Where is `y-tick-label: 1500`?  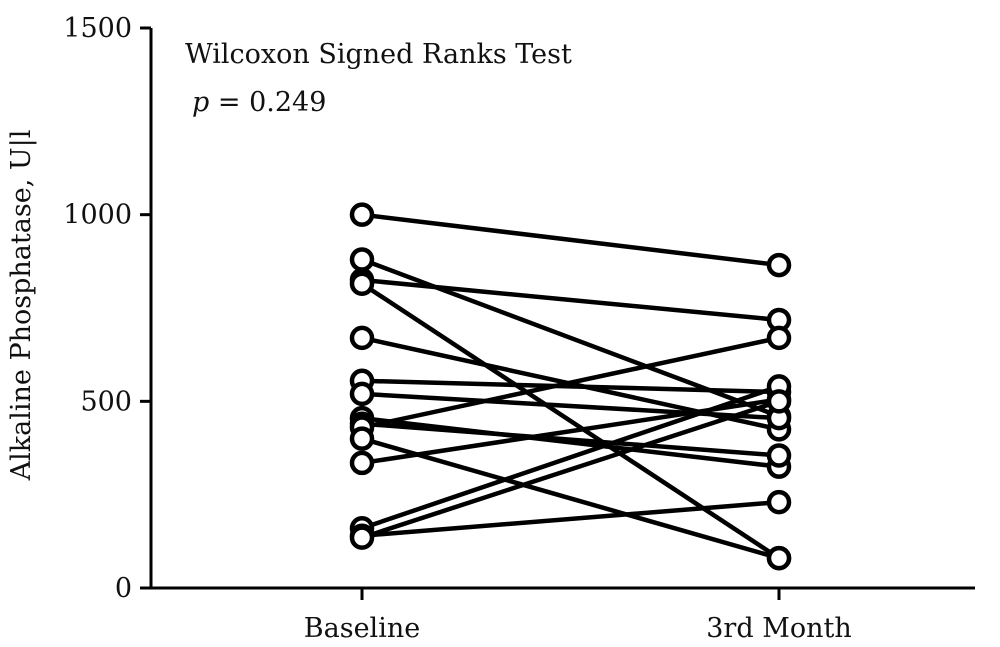
y-tick-label: 1500 is located at coordinates (97, 28).